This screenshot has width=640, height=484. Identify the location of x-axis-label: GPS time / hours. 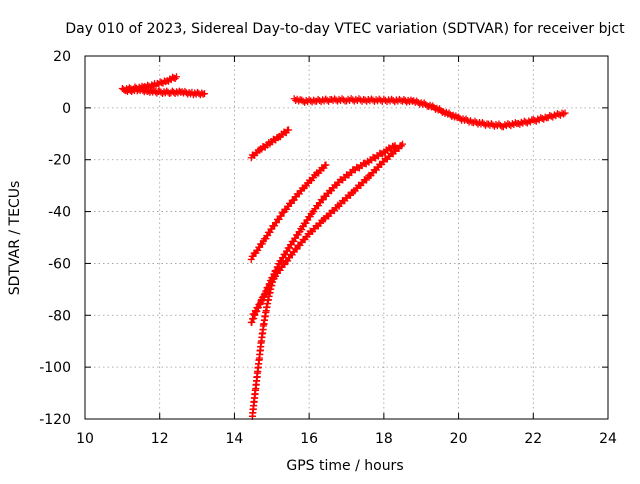
(344, 466).